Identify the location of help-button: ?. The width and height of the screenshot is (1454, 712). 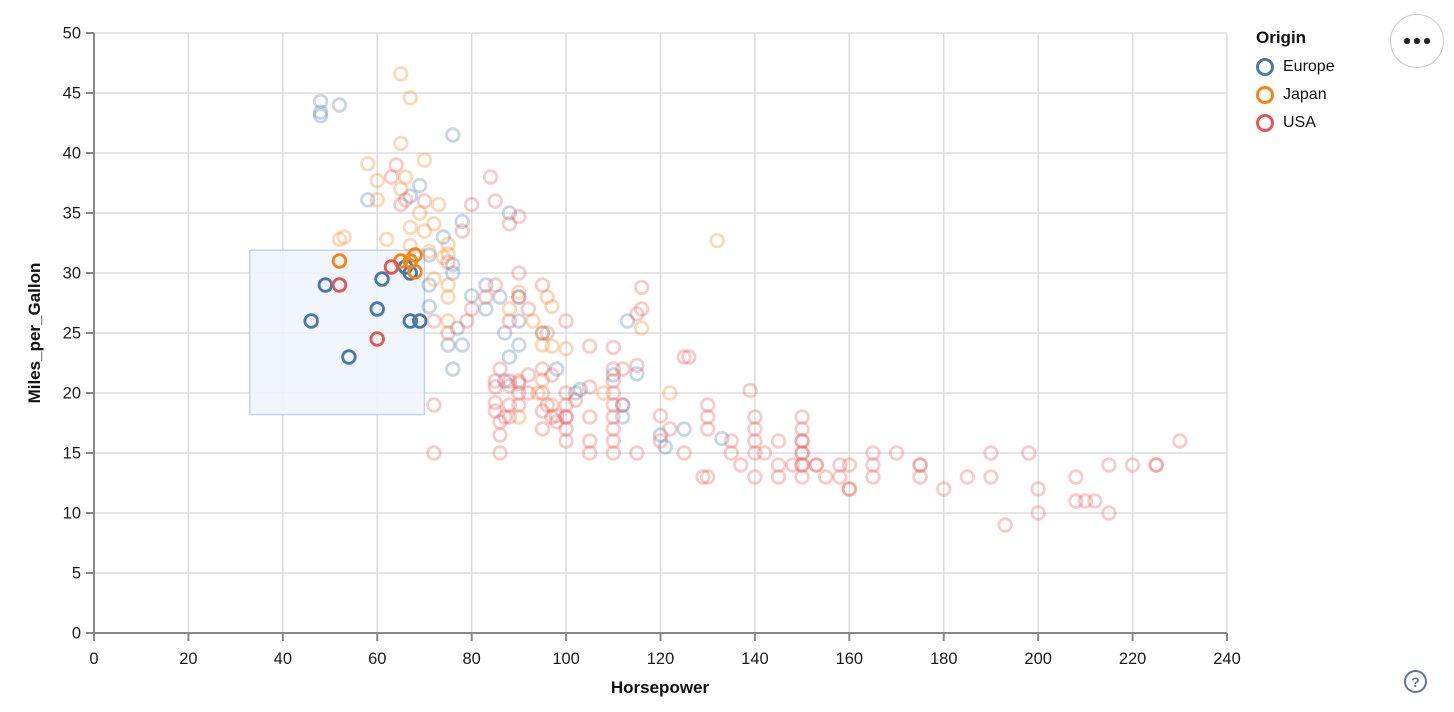
(1415, 681).